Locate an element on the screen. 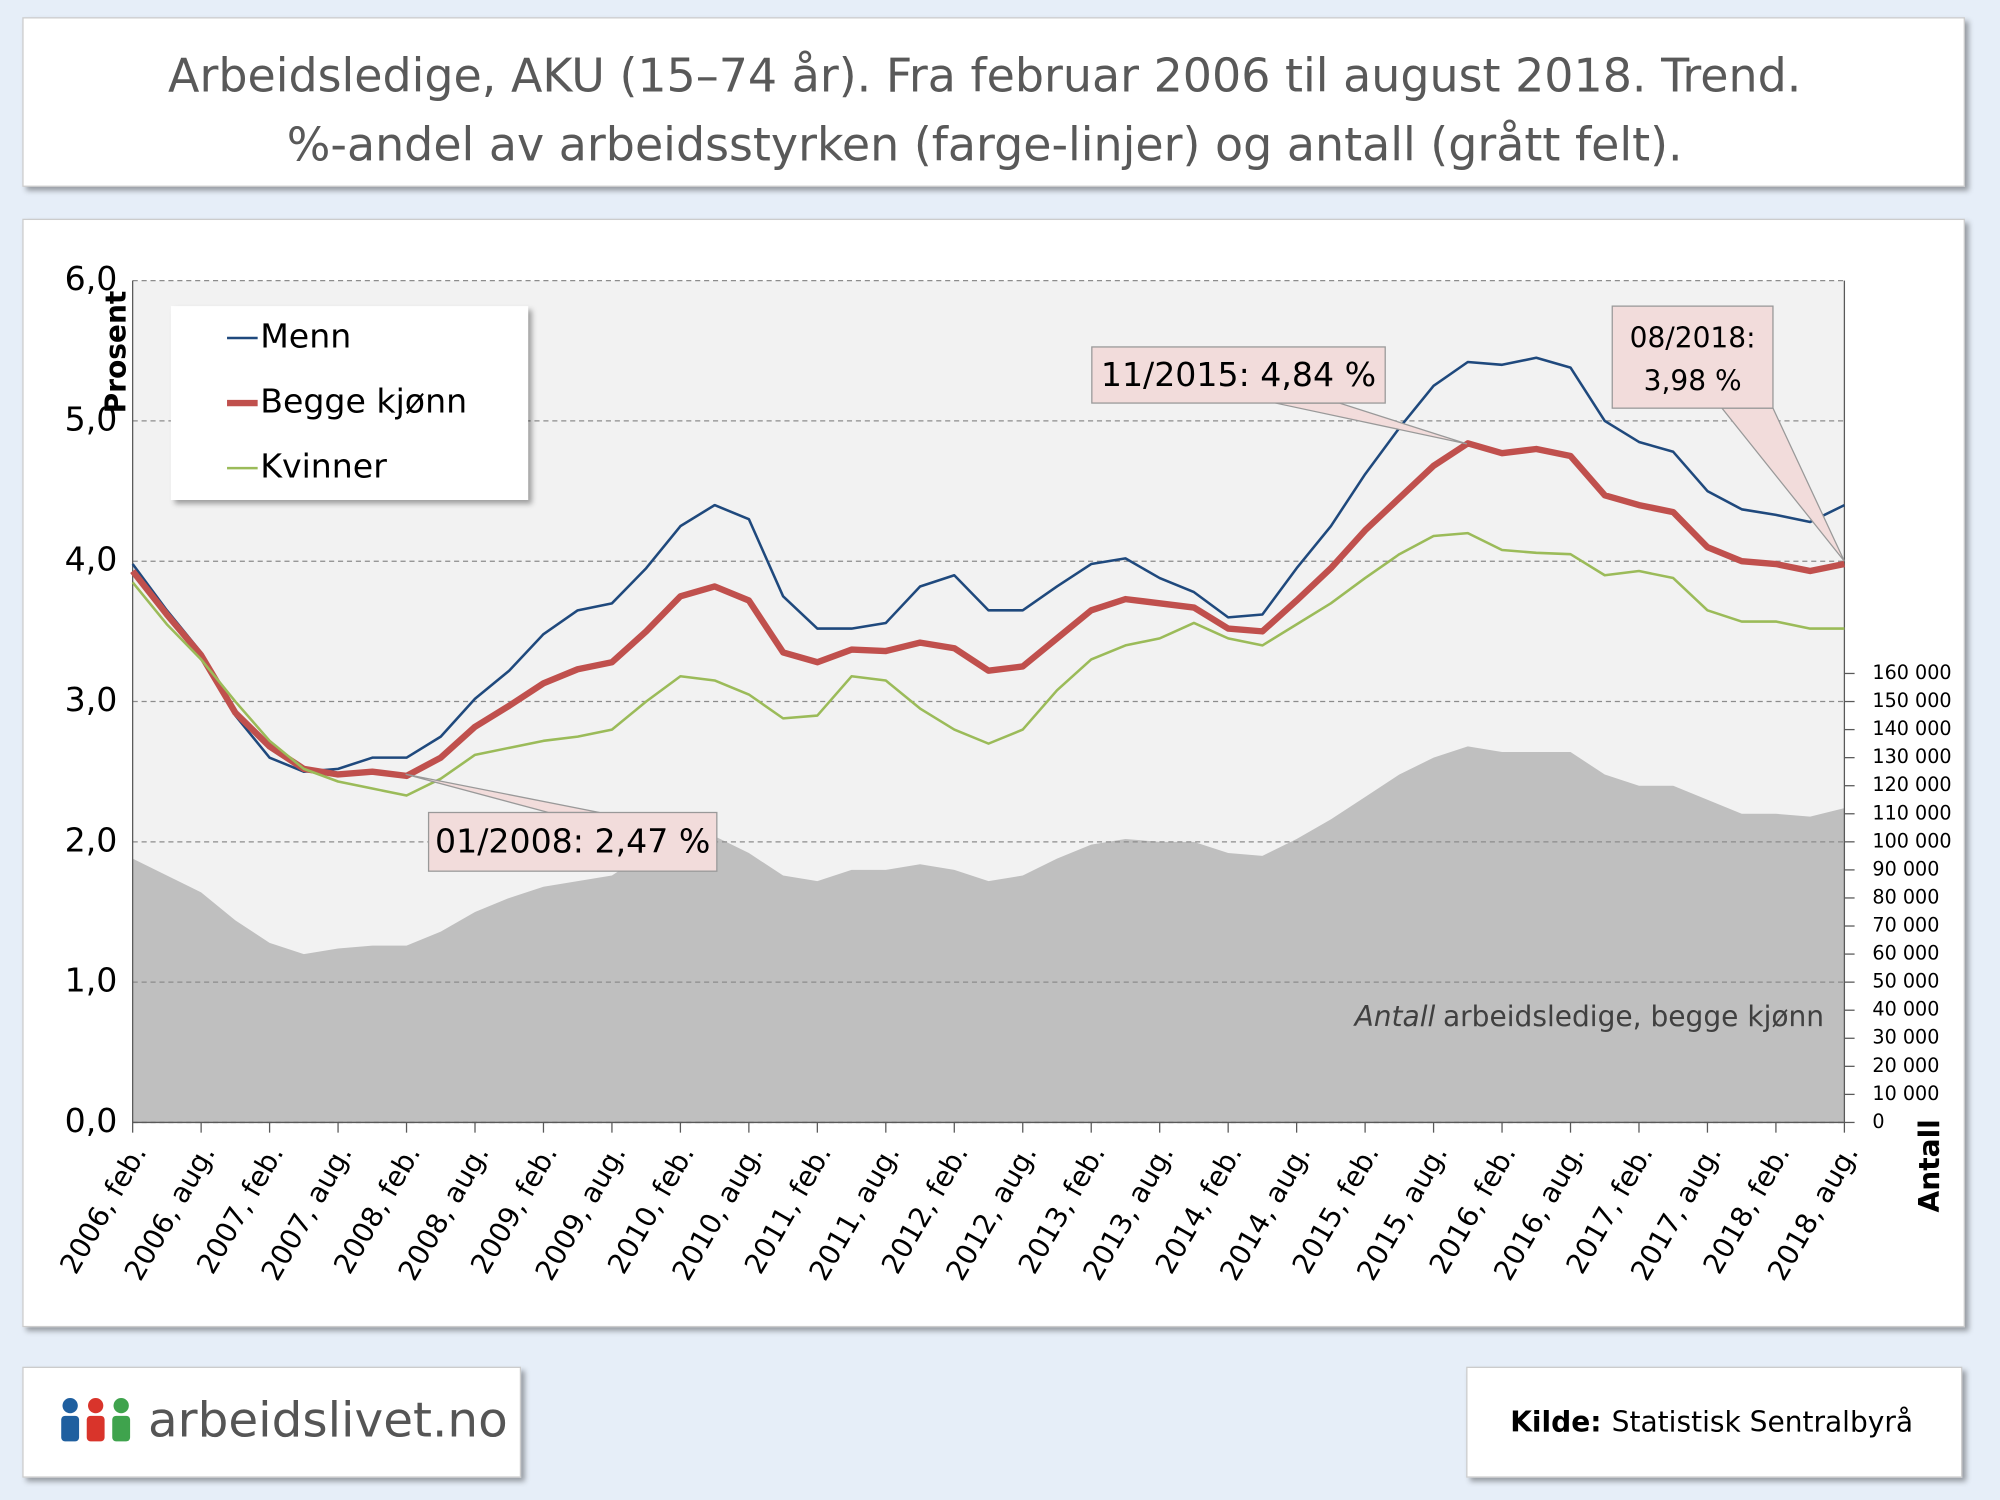 Image resolution: width=2000 pixels, height=1500 pixels. source-box is located at coordinates (1714, 1422).